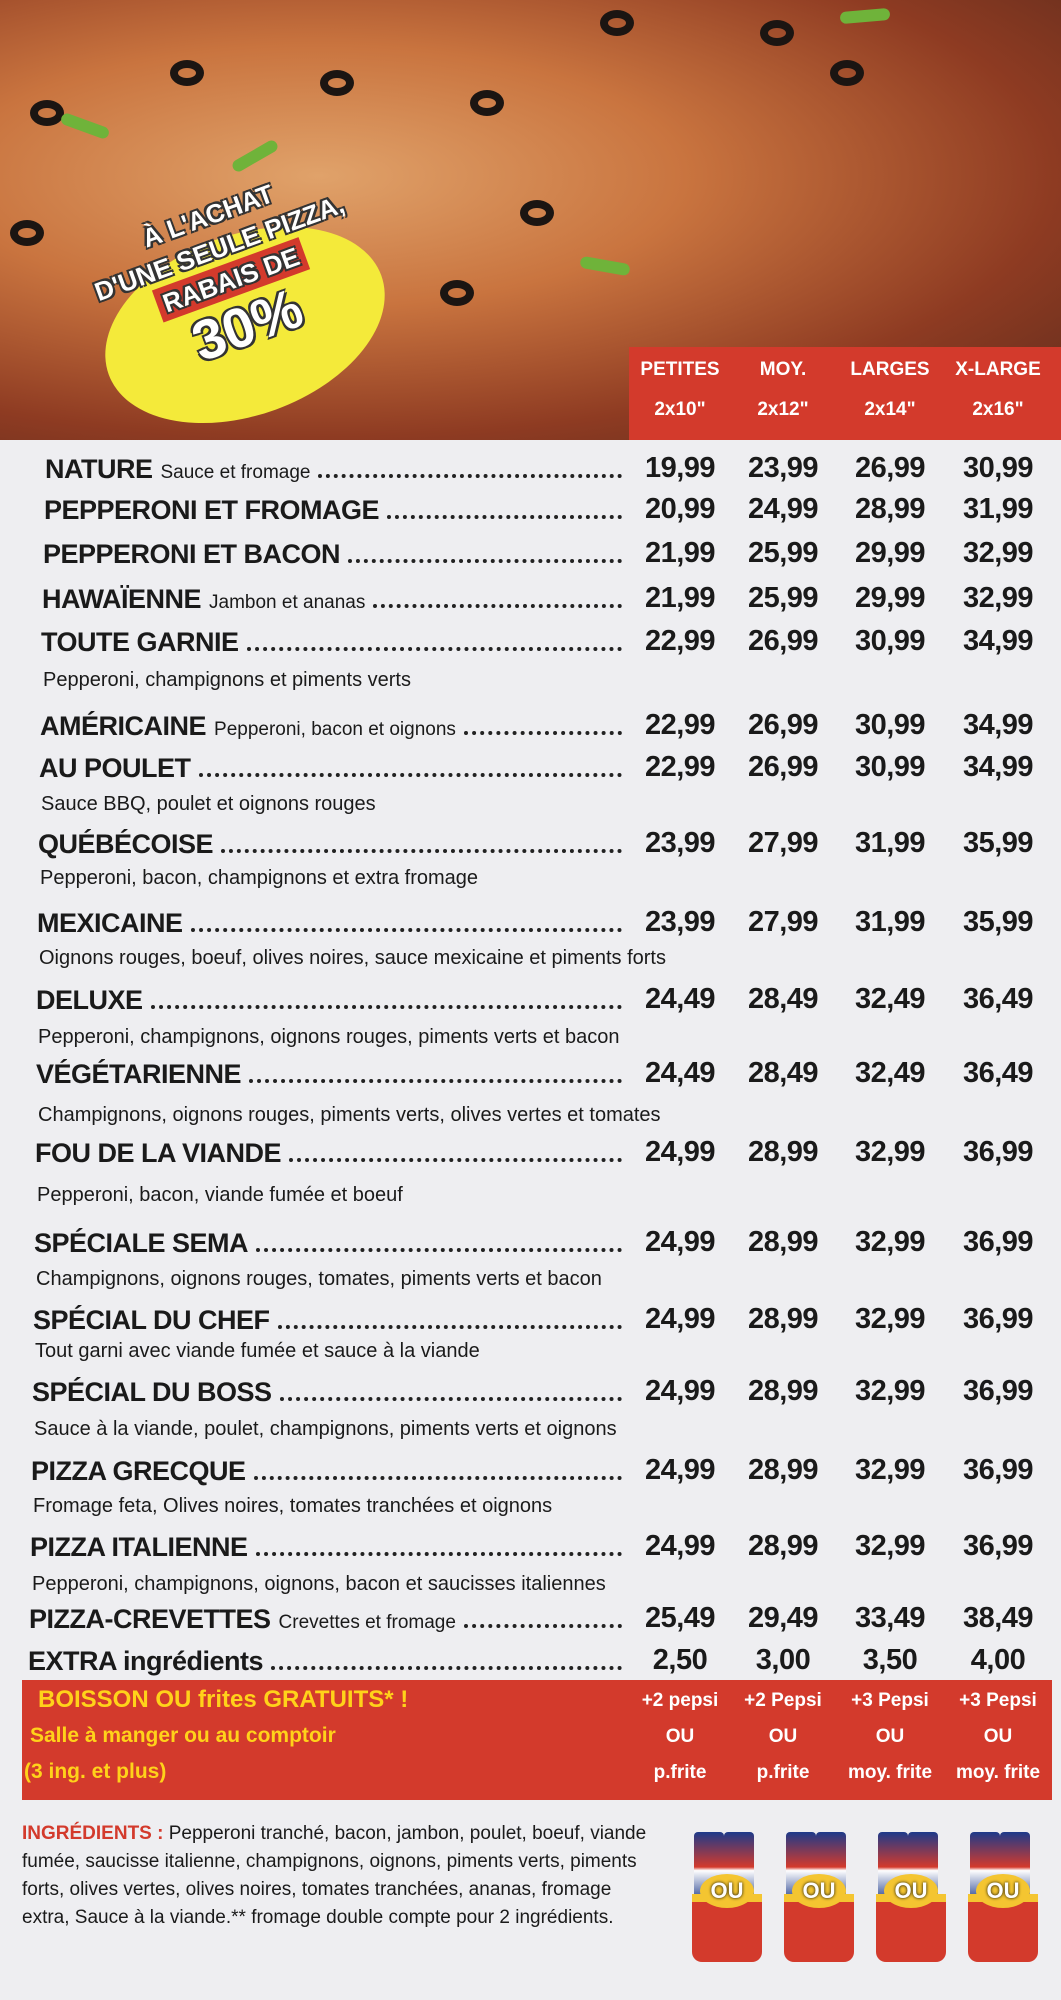 This screenshot has height=2000, width=1061. I want to click on price: 28,49, so click(783, 999).